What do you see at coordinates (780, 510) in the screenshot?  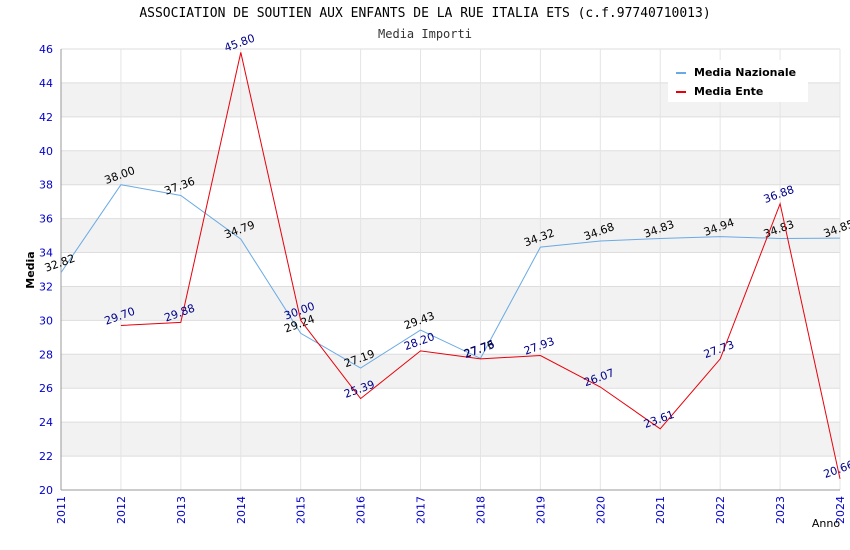 I see `x-tick-label: 2023` at bounding box center [780, 510].